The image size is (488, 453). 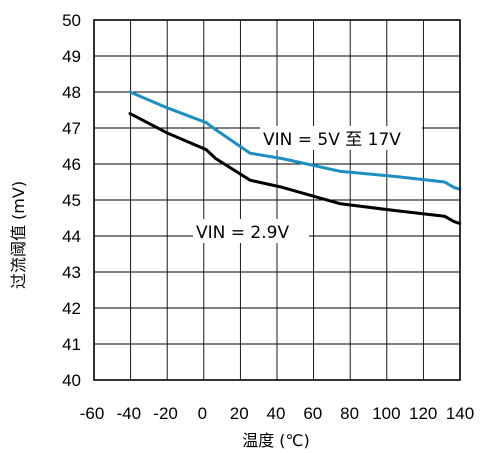 What do you see at coordinates (349, 413) in the screenshot?
I see `x-tick-label: 80` at bounding box center [349, 413].